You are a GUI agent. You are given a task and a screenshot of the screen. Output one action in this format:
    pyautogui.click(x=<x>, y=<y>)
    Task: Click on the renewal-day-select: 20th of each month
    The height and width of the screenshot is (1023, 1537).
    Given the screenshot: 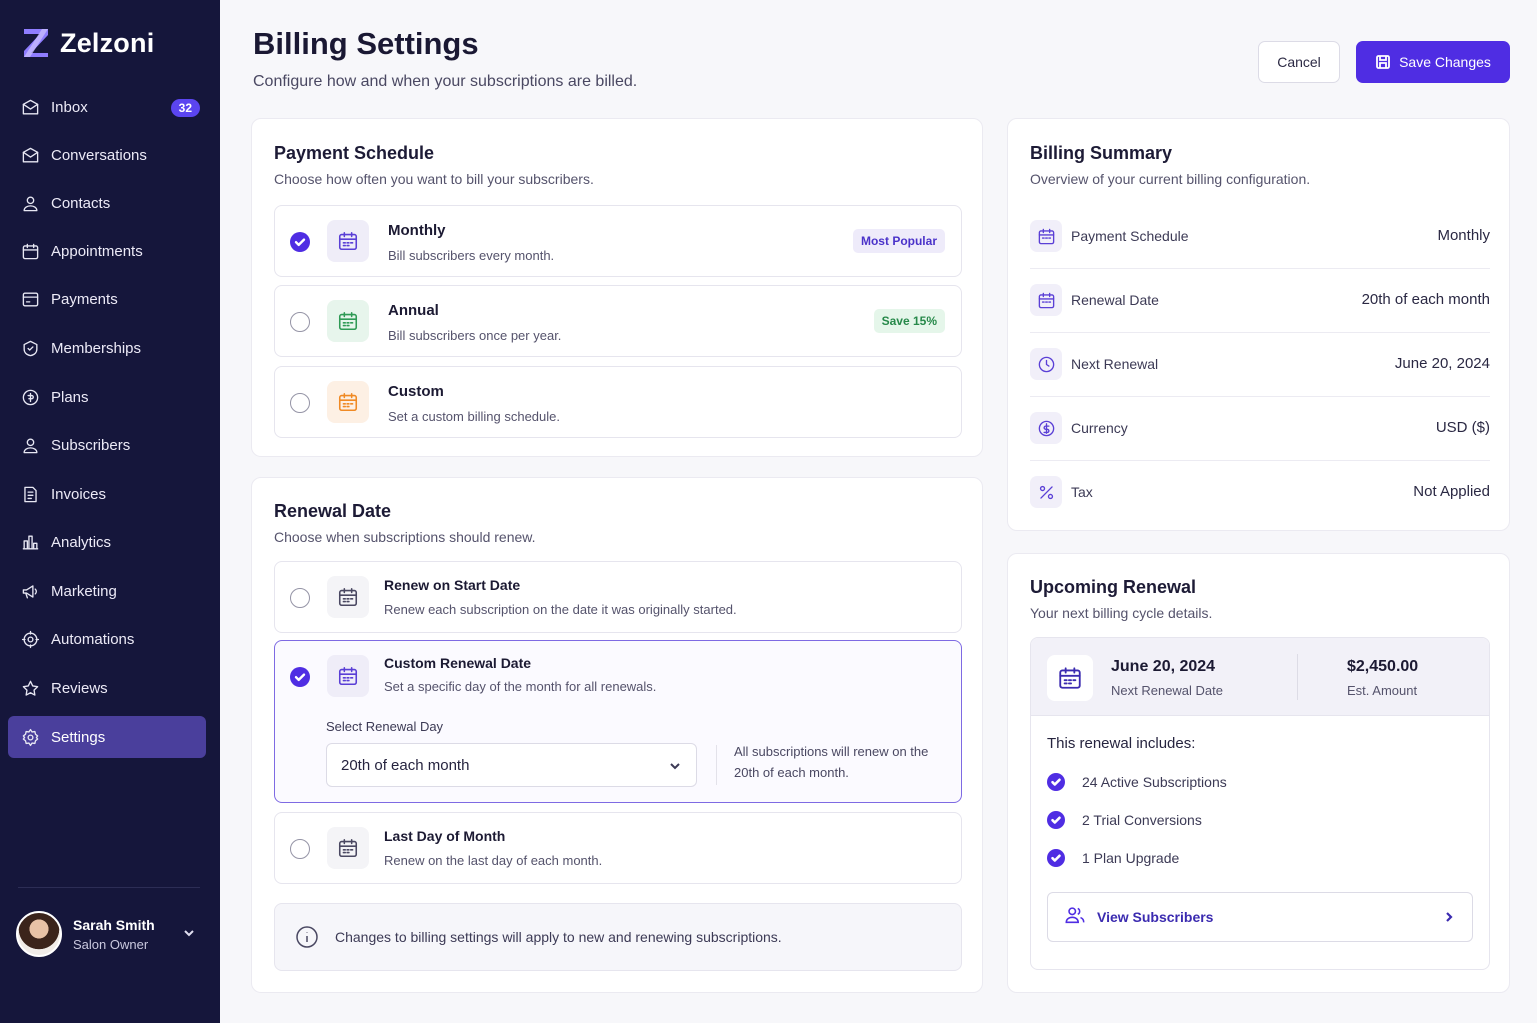 What is the action you would take?
    pyautogui.click(x=511, y=765)
    